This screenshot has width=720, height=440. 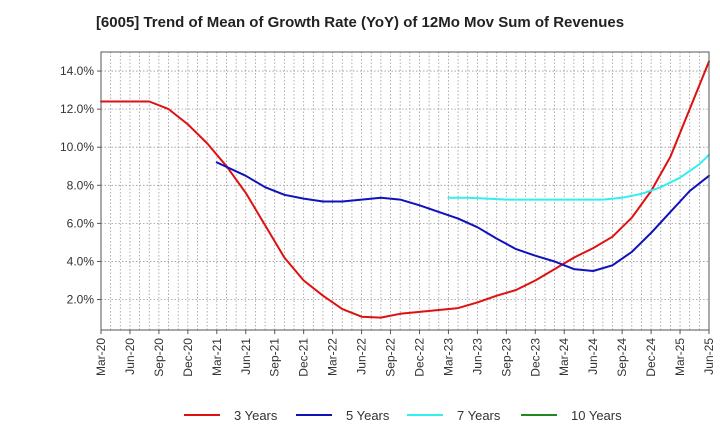 What do you see at coordinates (101, 357) in the screenshot?
I see `x-tick-label: Mar-20` at bounding box center [101, 357].